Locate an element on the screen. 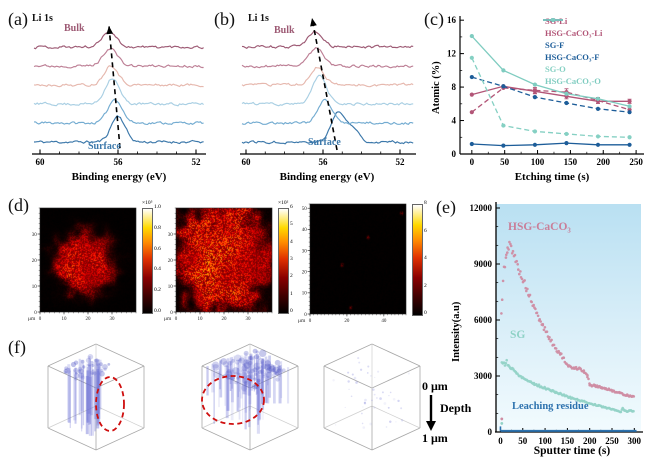  bulk-label-b: Bulk is located at coordinates (284, 30).